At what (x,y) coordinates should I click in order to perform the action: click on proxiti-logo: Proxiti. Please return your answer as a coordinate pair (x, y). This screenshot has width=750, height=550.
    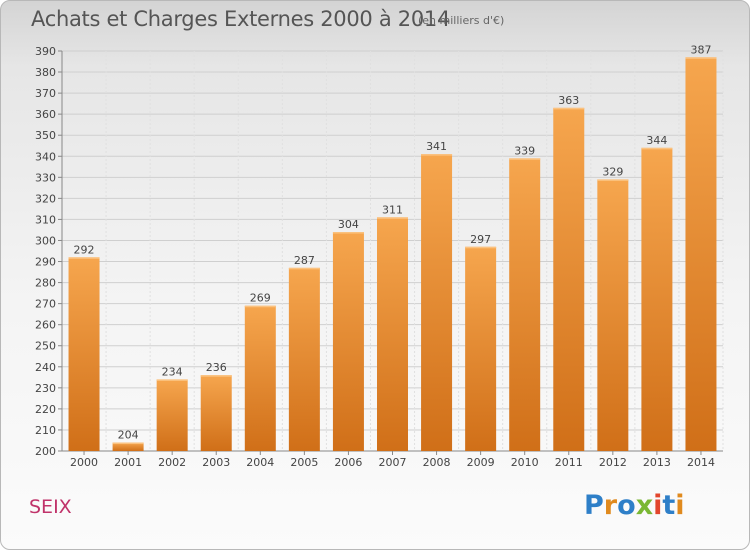
    Looking at the image, I should click on (634, 505).